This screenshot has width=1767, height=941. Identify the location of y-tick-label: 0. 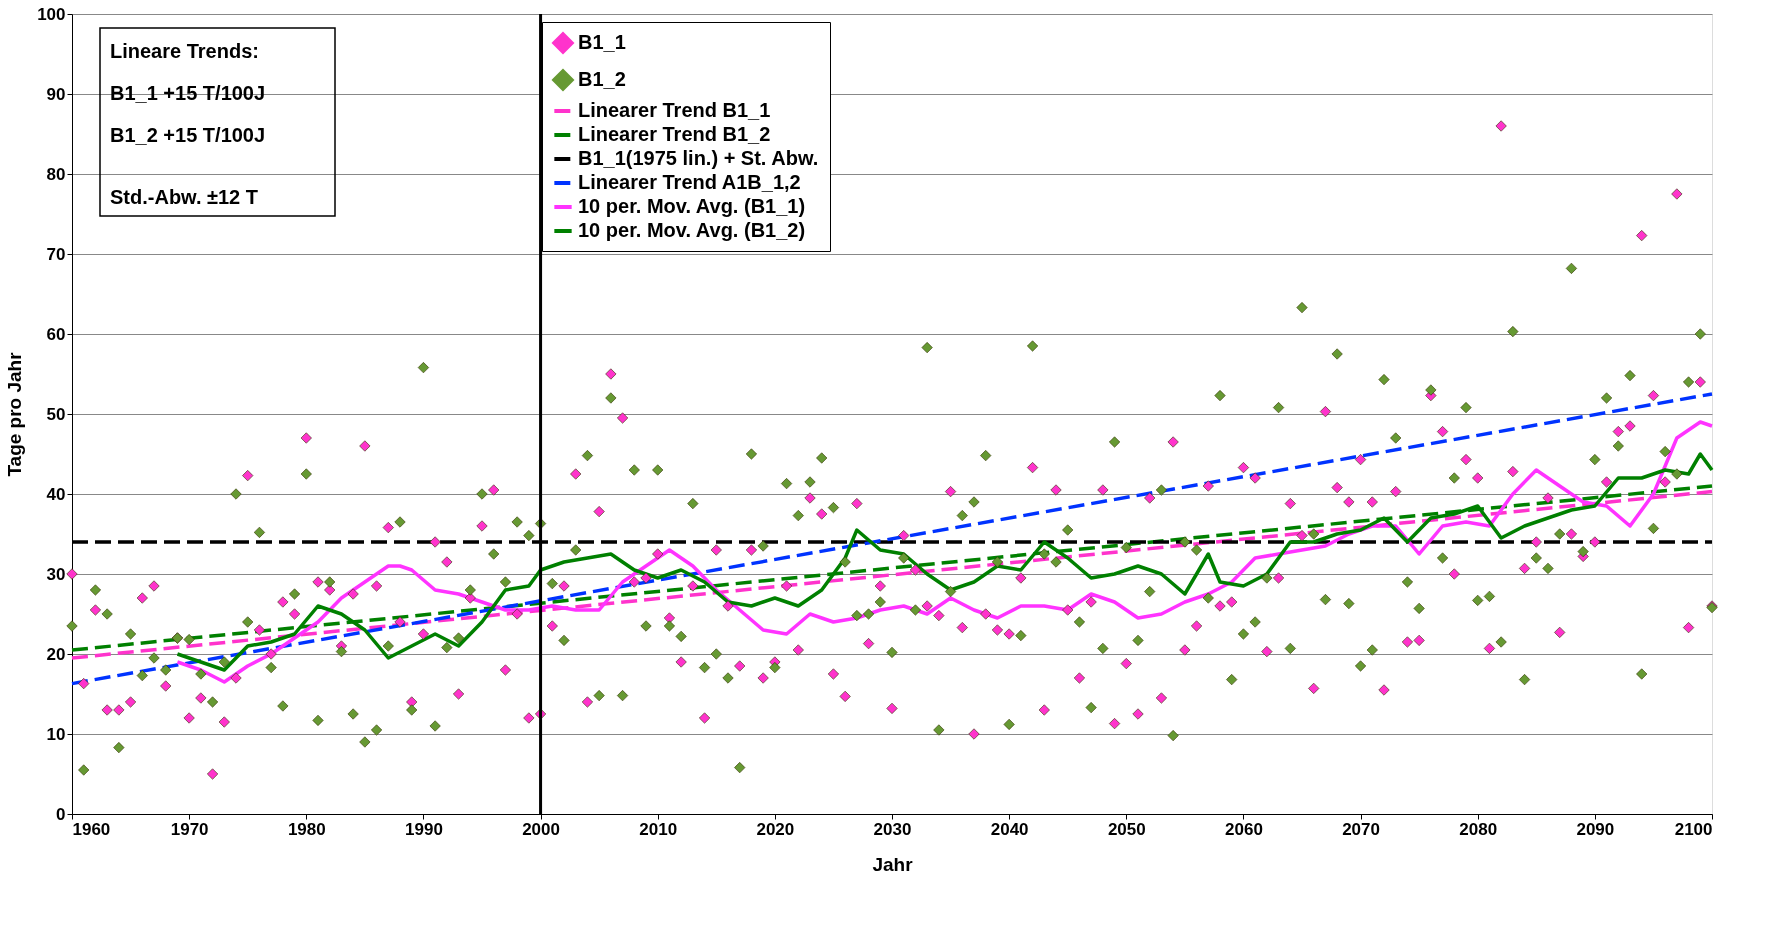
(61, 814).